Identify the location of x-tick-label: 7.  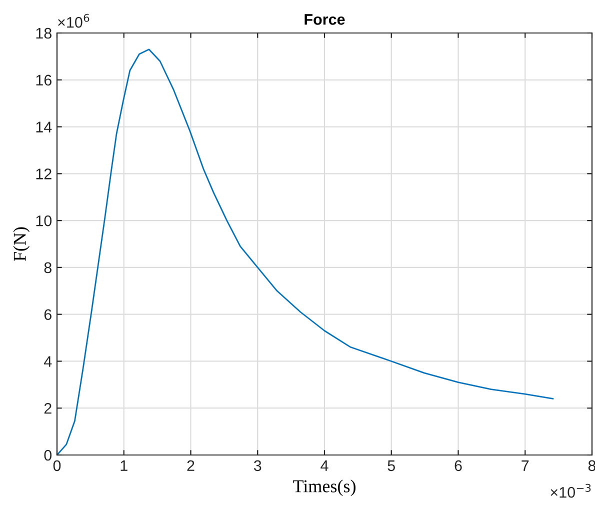
(525, 465).